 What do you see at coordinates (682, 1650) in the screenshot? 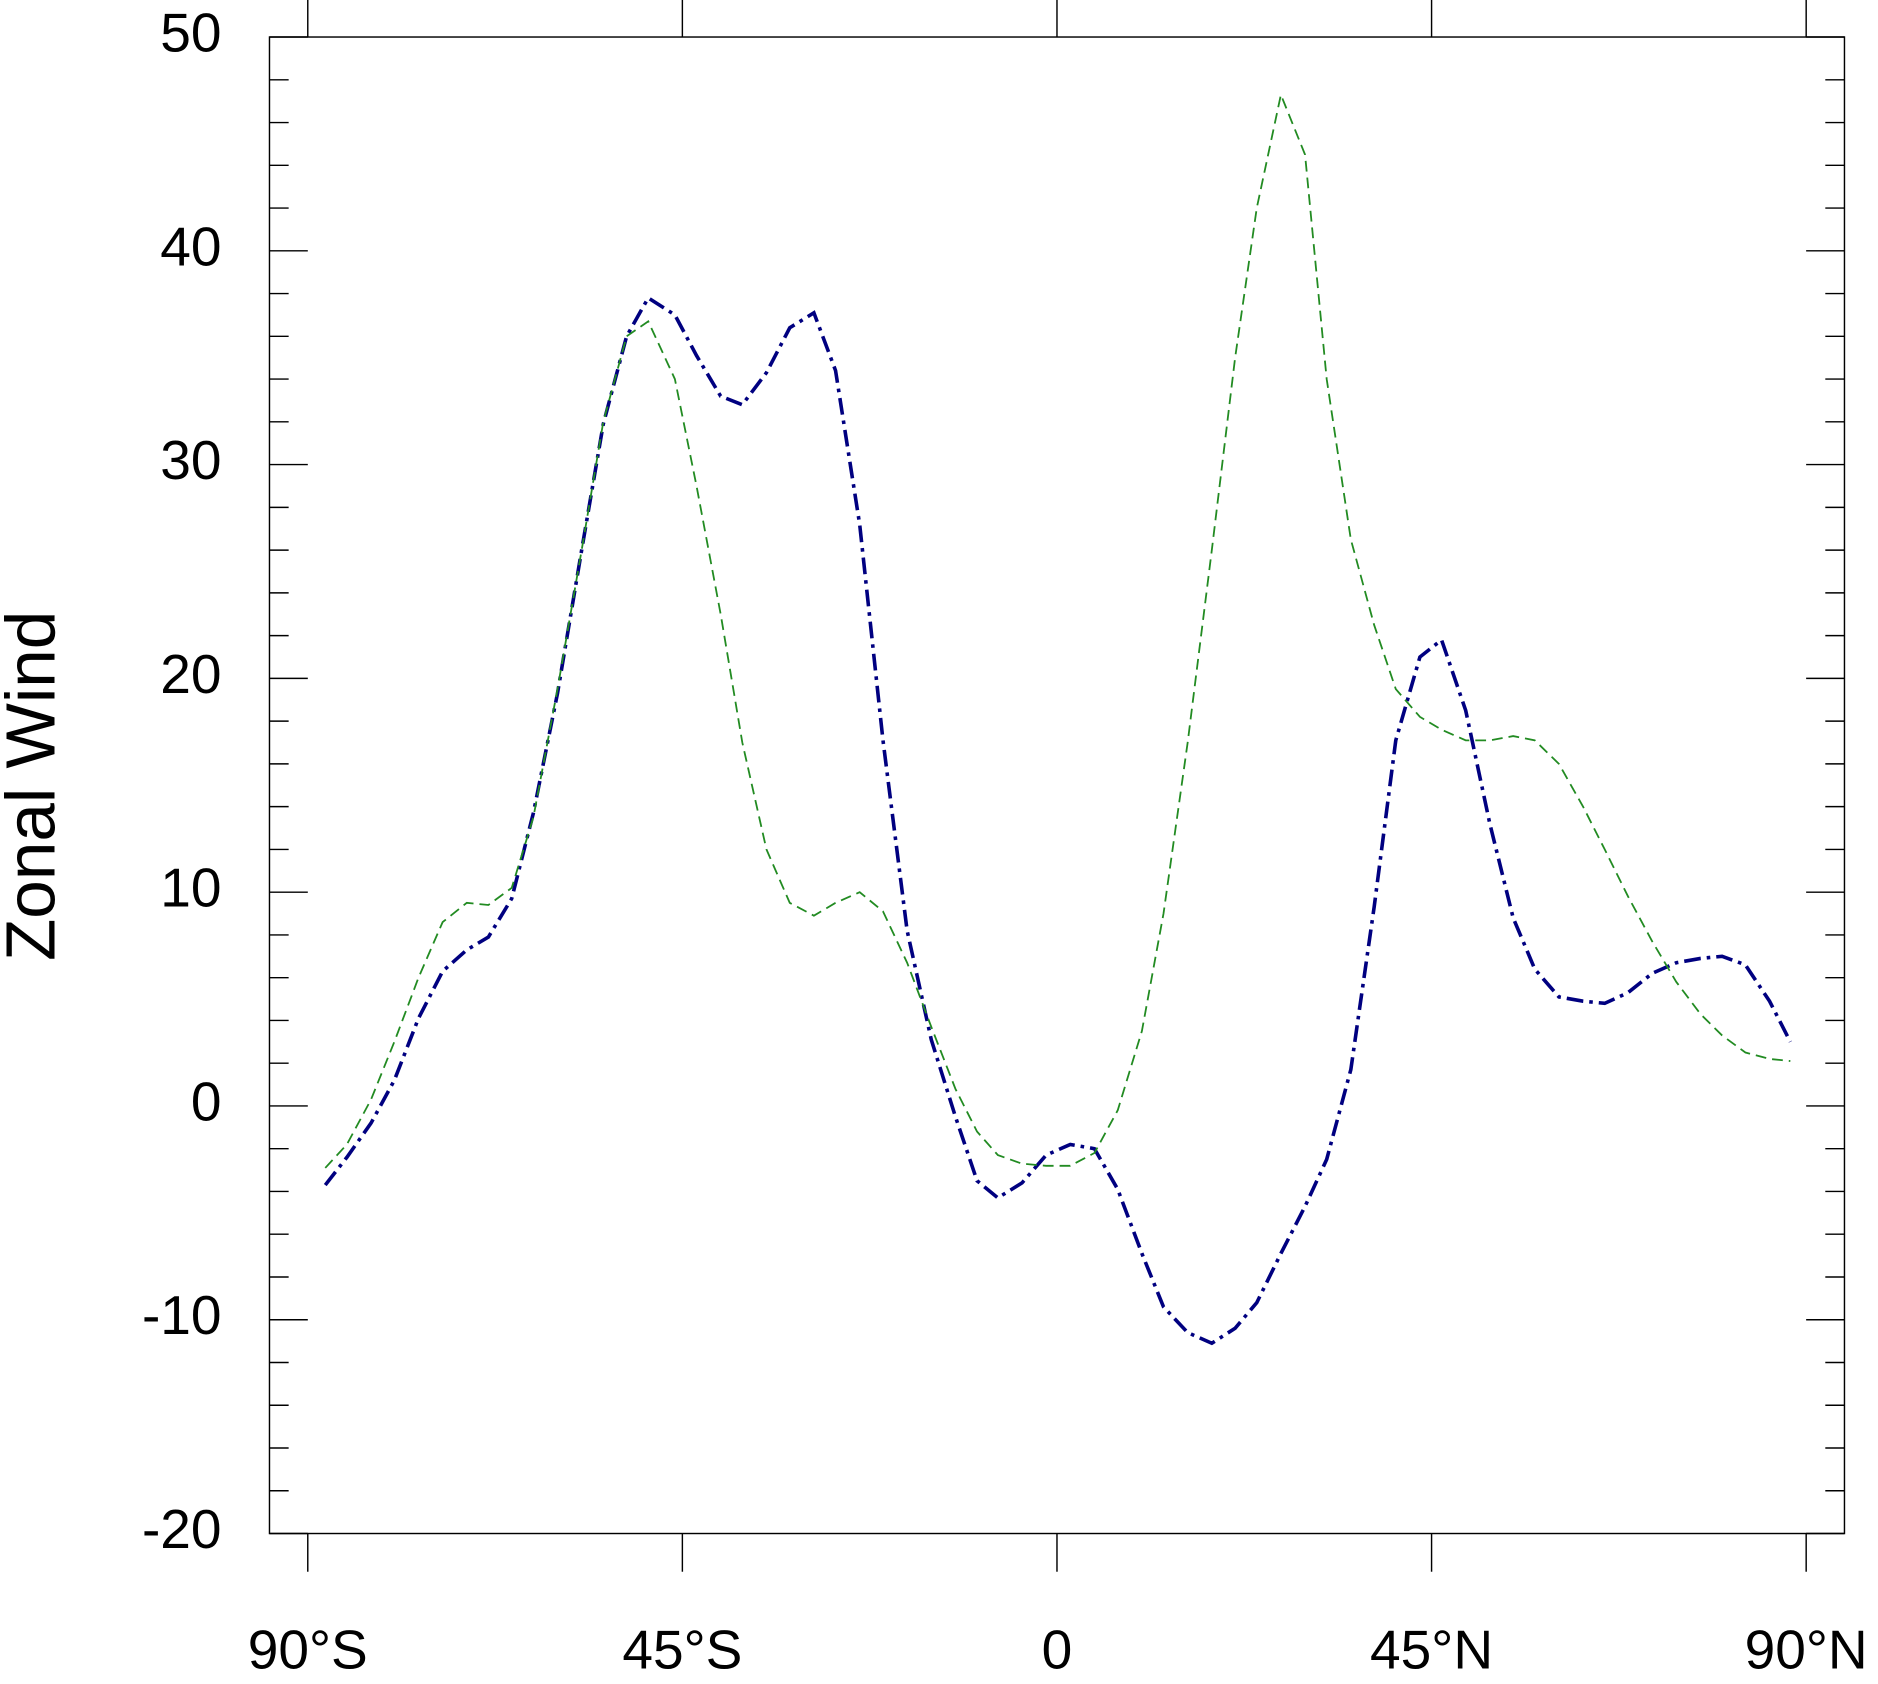
I see `x-tick-label: 45°S` at bounding box center [682, 1650].